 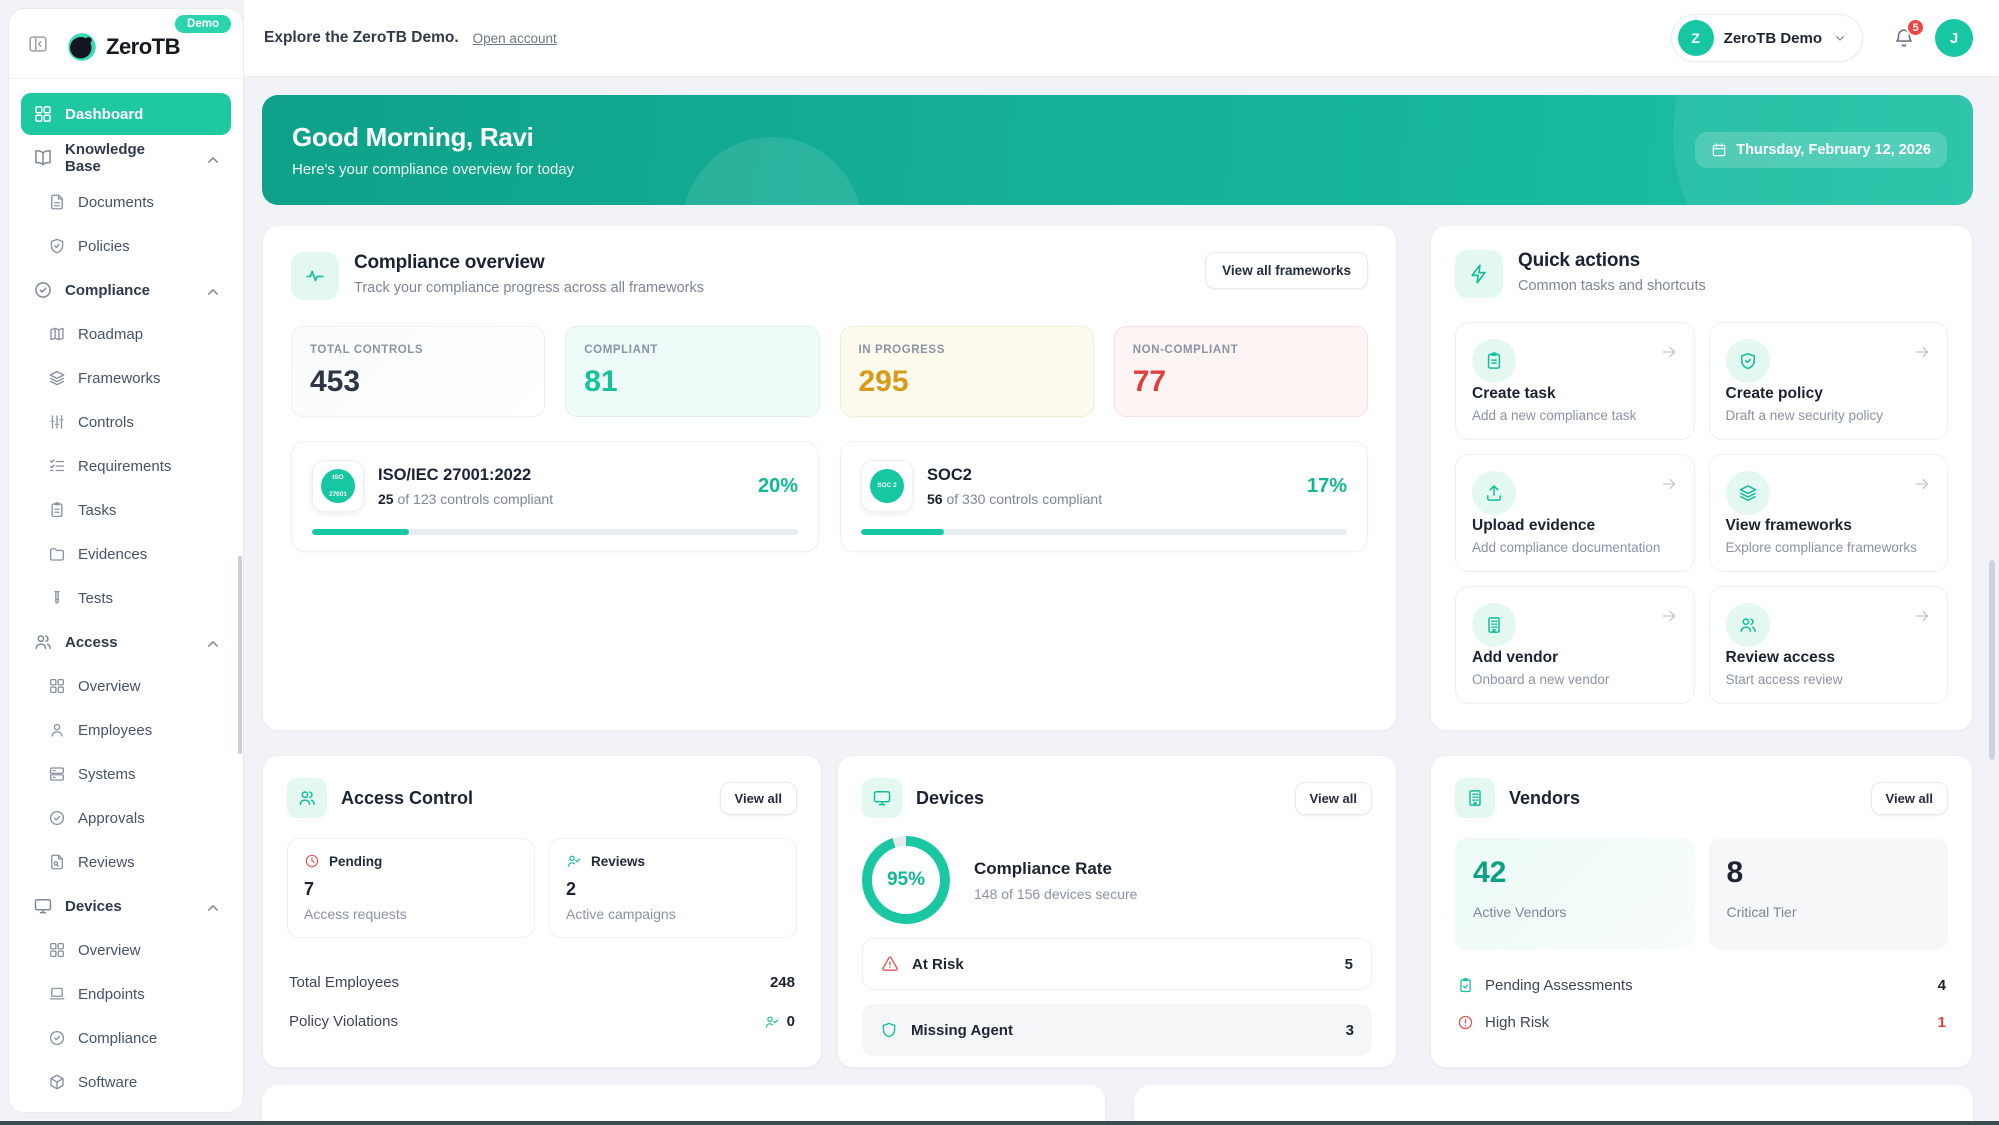 What do you see at coordinates (309, 889) in the screenshot?
I see `pending-value: 7` at bounding box center [309, 889].